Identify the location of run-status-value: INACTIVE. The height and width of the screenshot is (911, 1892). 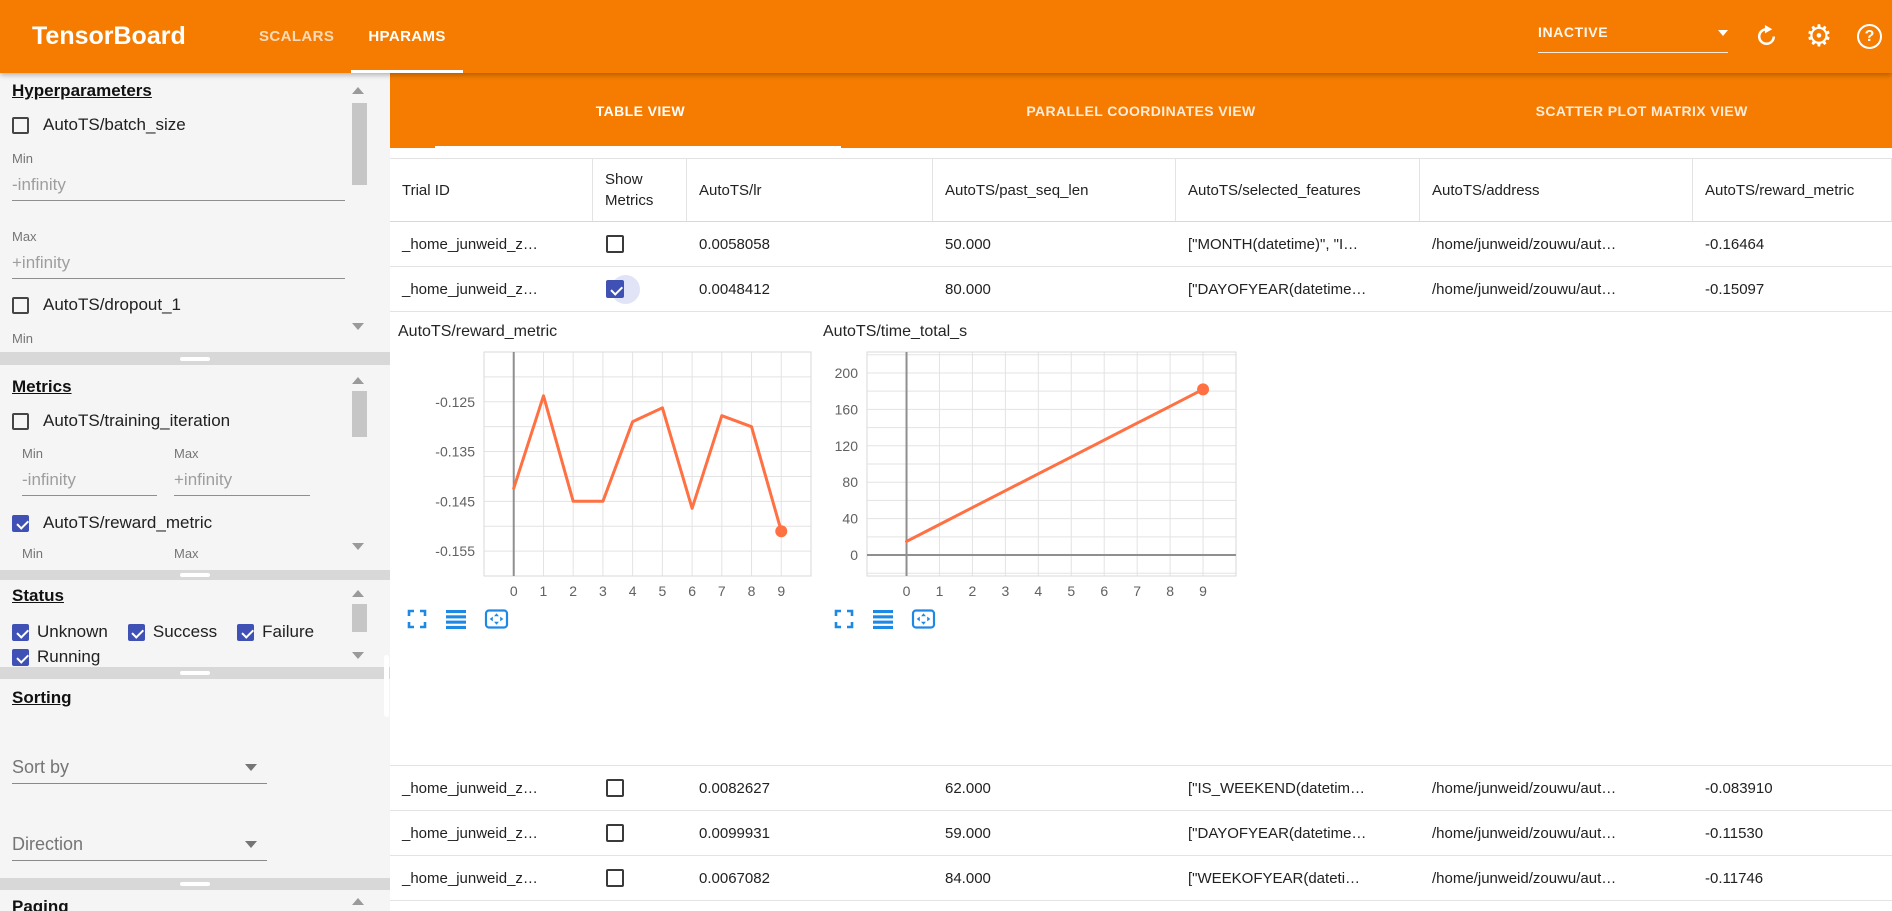
(1573, 31).